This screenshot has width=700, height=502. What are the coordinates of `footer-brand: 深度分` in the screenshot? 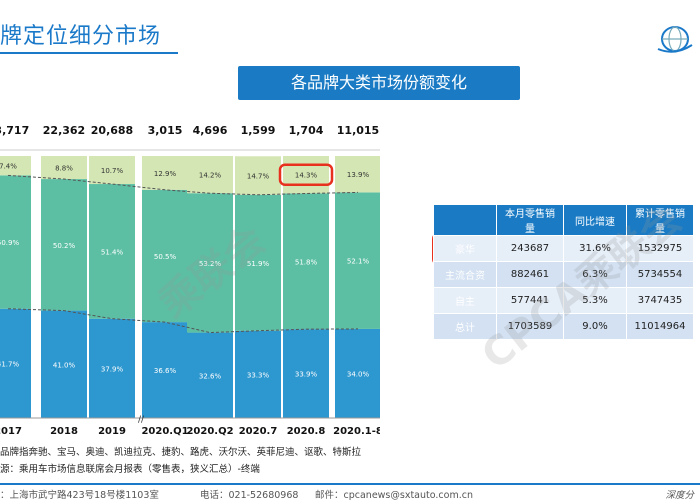 It's located at (679, 495).